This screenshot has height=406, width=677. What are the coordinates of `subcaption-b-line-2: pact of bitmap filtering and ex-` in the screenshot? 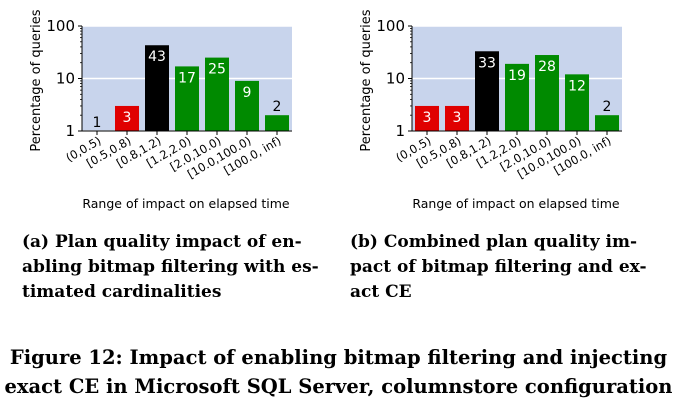 It's located at (498, 267).